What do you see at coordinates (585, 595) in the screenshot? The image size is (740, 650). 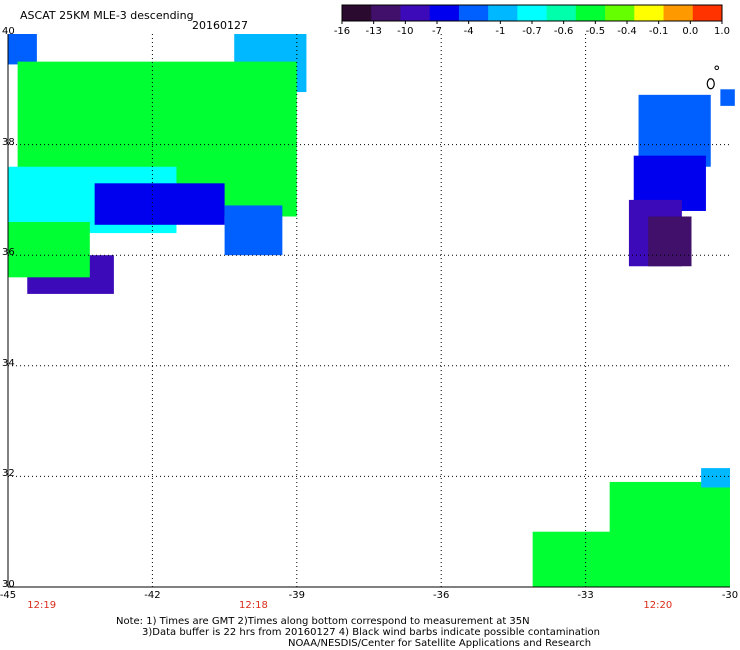 I see `x-tick-label: -33` at bounding box center [585, 595].